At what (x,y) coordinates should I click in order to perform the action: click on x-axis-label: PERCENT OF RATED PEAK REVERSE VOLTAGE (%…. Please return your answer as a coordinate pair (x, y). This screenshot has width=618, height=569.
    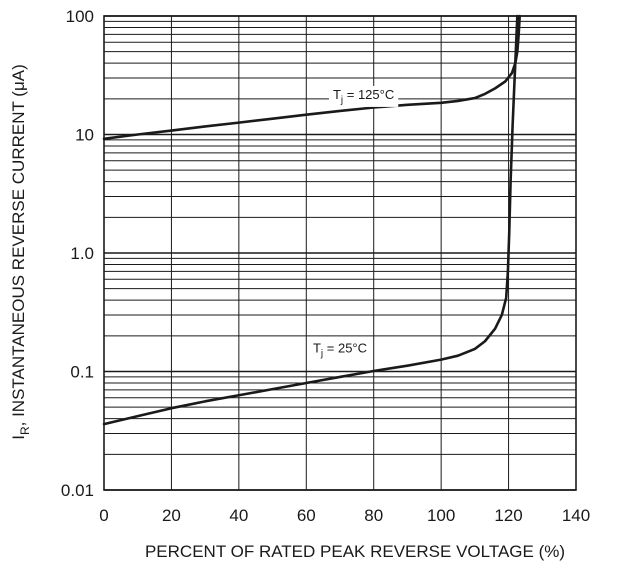
    Looking at the image, I should click on (355, 551).